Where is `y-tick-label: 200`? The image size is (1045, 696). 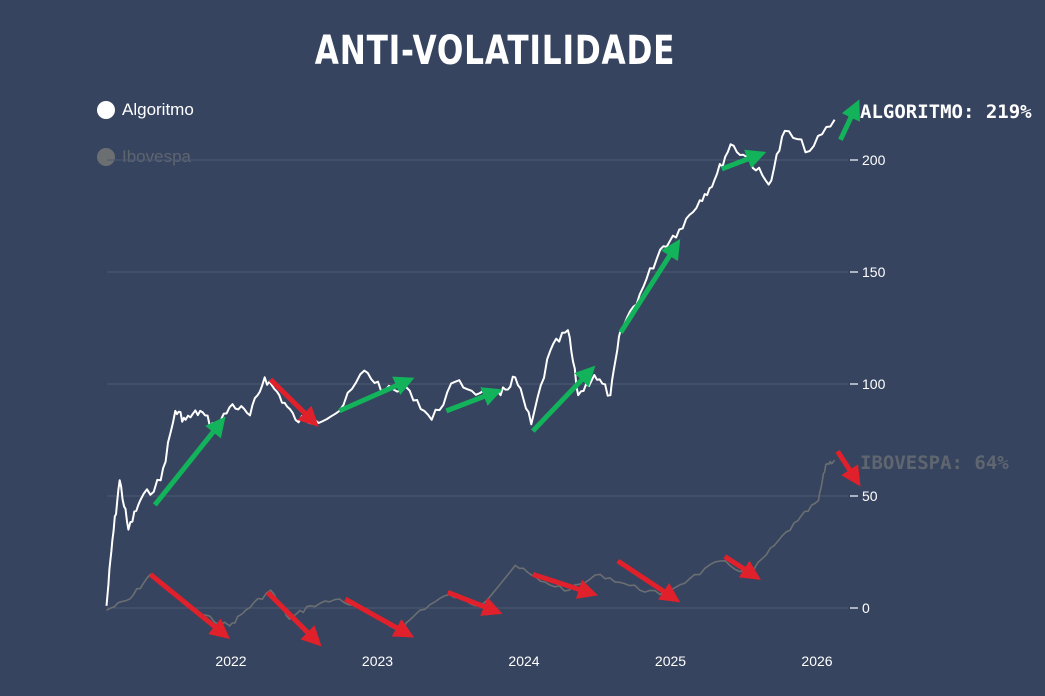 y-tick-label: 200 is located at coordinates (874, 160).